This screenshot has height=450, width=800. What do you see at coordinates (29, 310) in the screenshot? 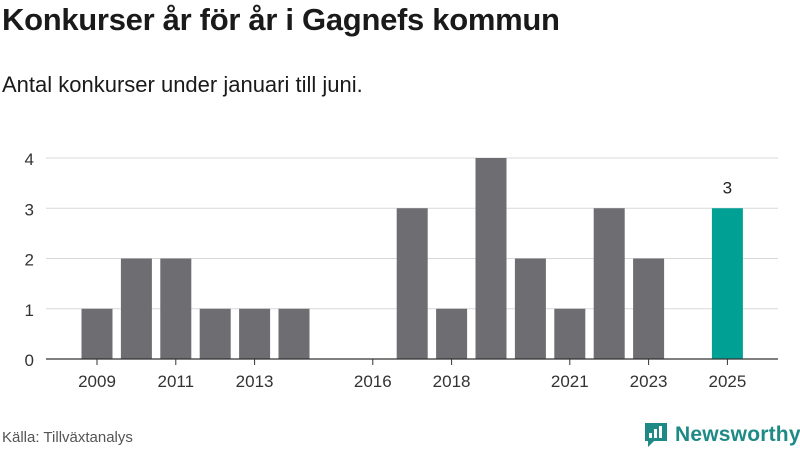
I see `y-tick-label: 1` at bounding box center [29, 310].